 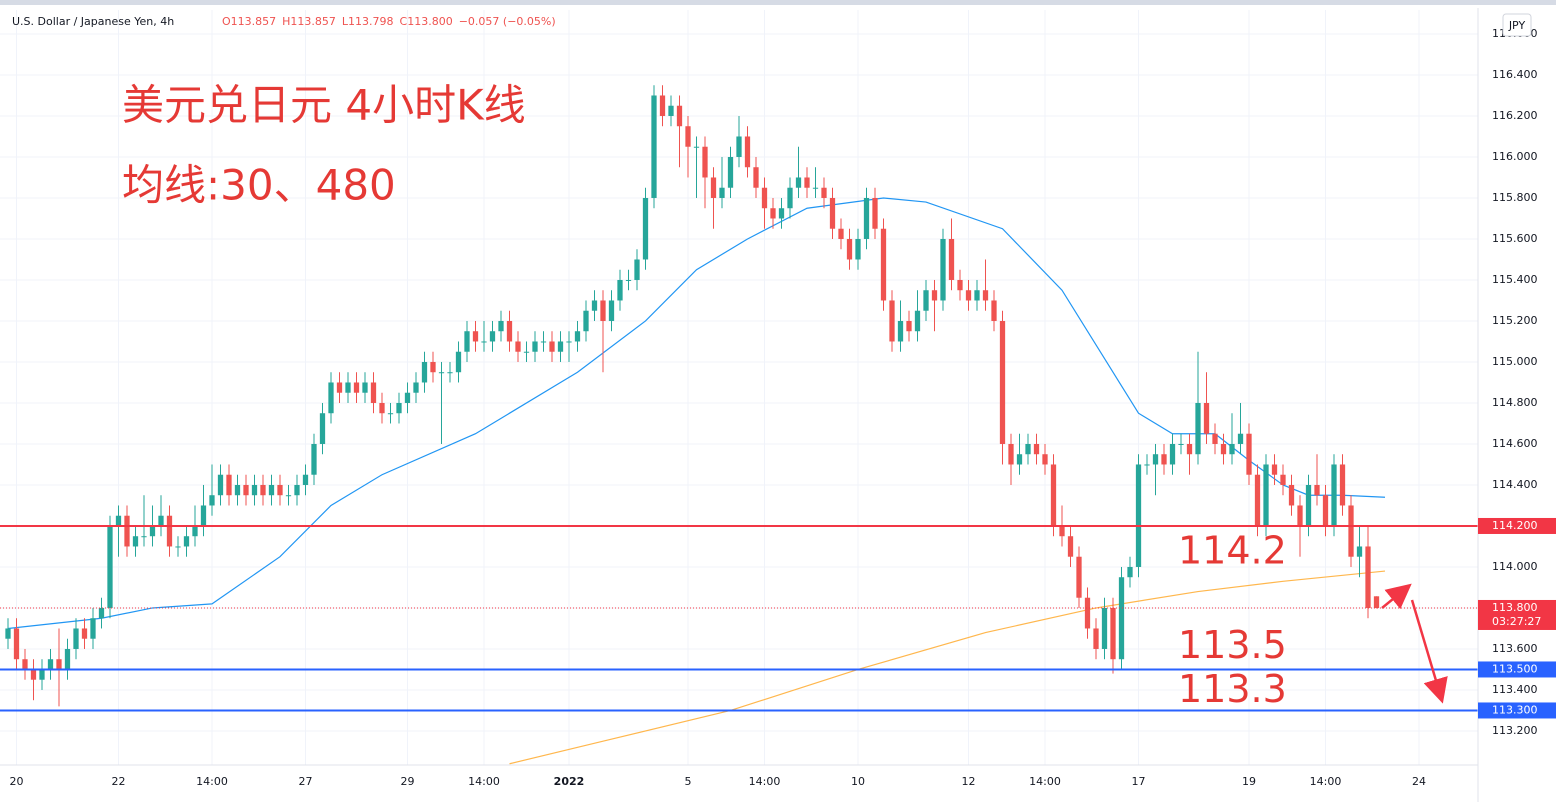 I want to click on chart-subtitle: 均线:30、480, so click(x=259, y=185).